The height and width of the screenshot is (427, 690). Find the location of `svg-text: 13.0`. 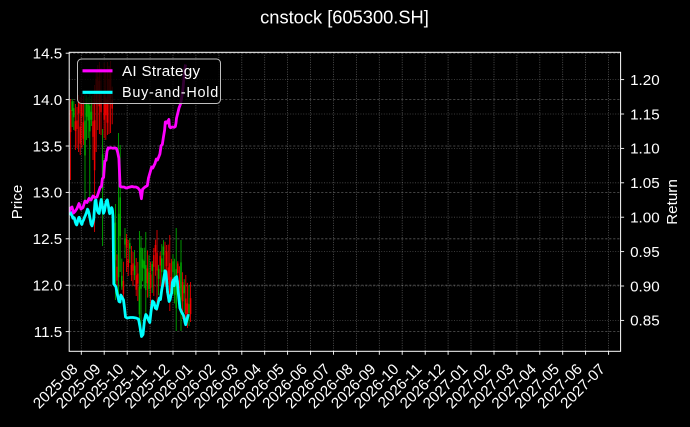

svg-text: 13.0 is located at coordinates (48, 193).